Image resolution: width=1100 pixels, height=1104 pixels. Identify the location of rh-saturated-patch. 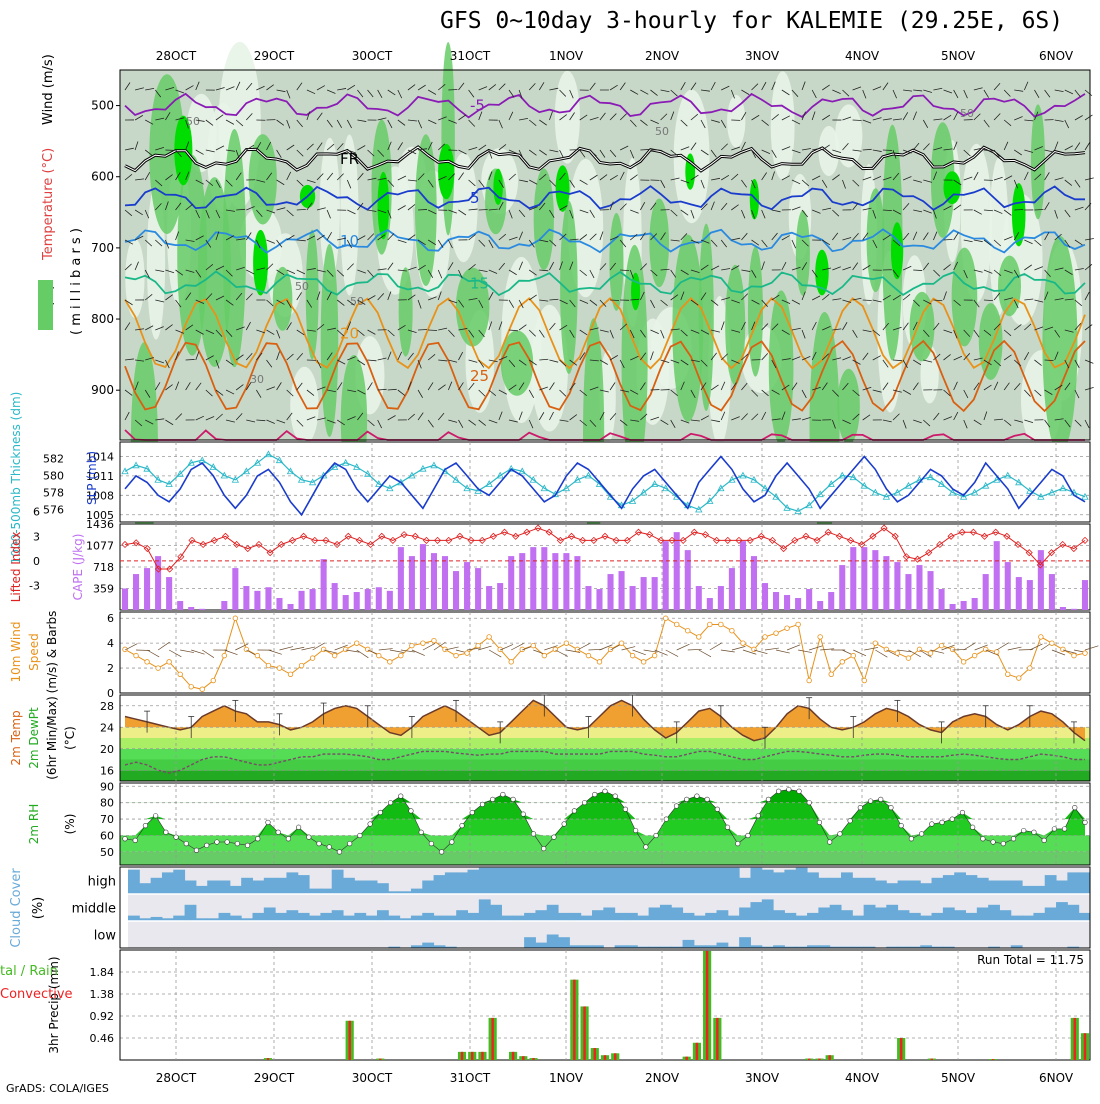
(897, 250).